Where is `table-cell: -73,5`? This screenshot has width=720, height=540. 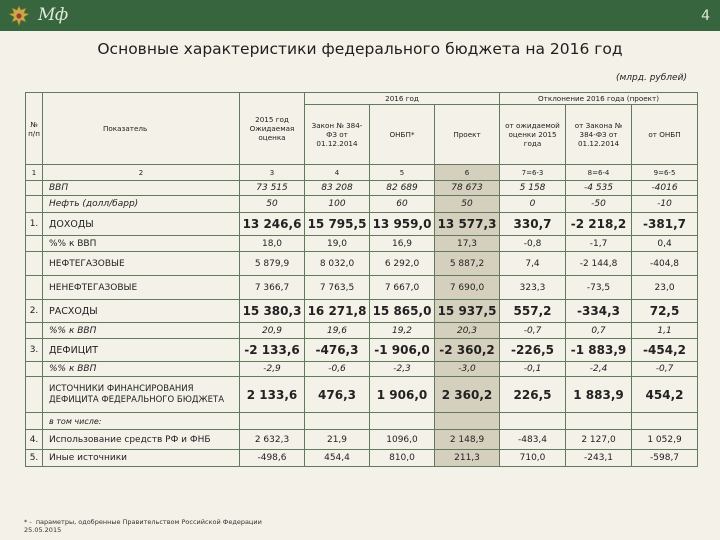
table-cell: -73,5 is located at coordinates (599, 287).